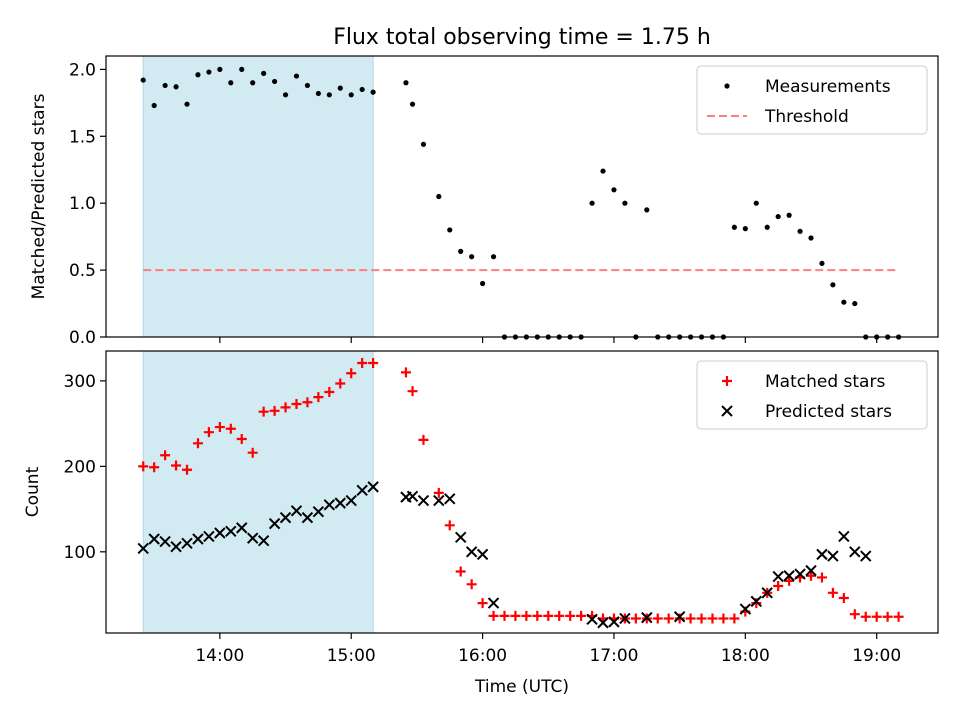  Describe the element at coordinates (351, 656) in the screenshot. I see `x-tick-label: 15:00` at that location.